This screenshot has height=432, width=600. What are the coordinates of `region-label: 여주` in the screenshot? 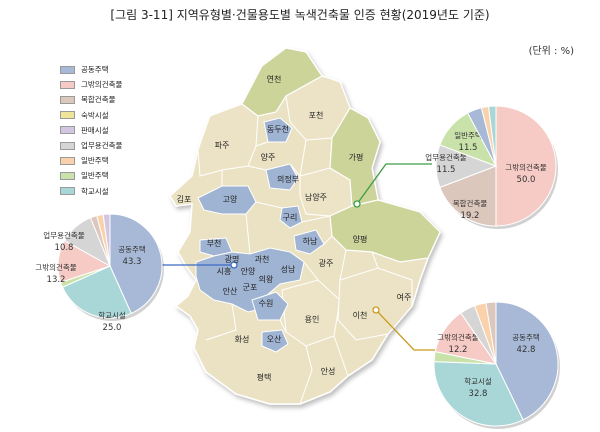 It's located at (404, 297).